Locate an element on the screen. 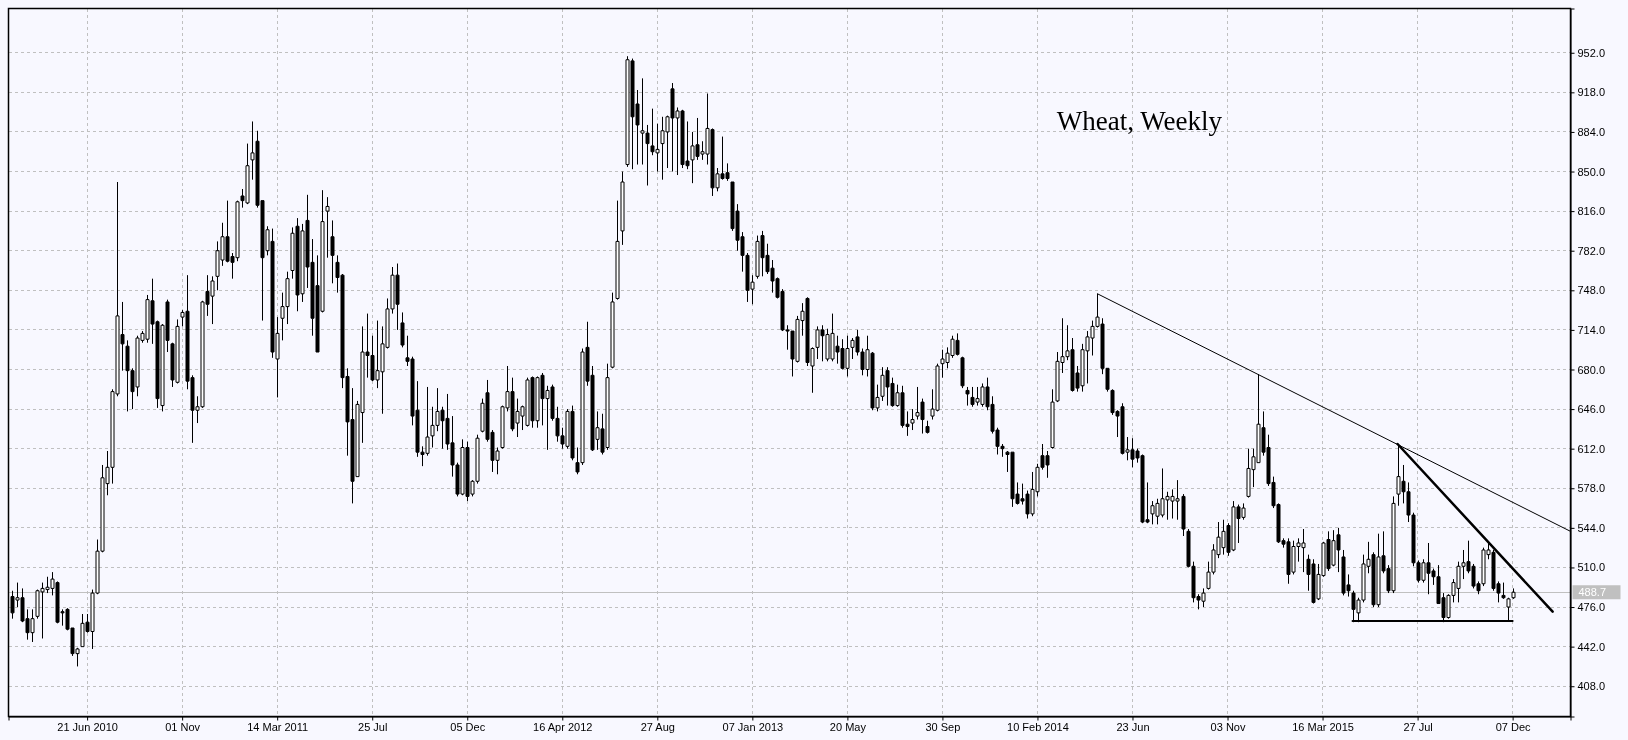 The image size is (1628, 740). y-tick-label: 544.0 is located at coordinates (1591, 527).